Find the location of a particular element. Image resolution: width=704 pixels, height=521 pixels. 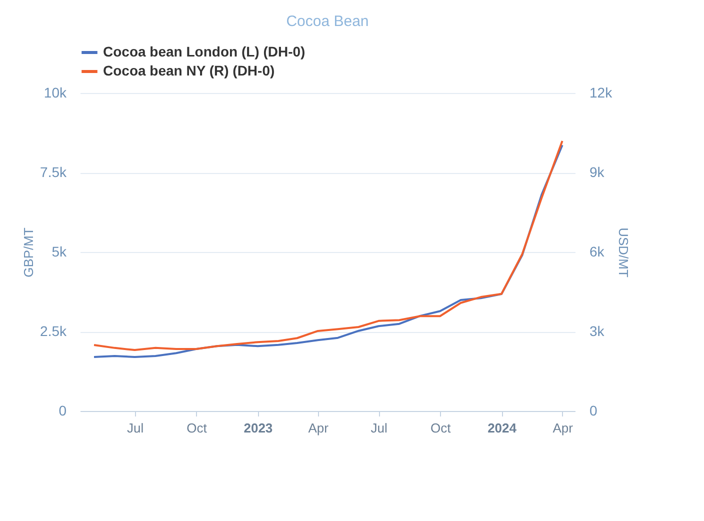

y-tick-label: 5k is located at coordinates (60, 252).